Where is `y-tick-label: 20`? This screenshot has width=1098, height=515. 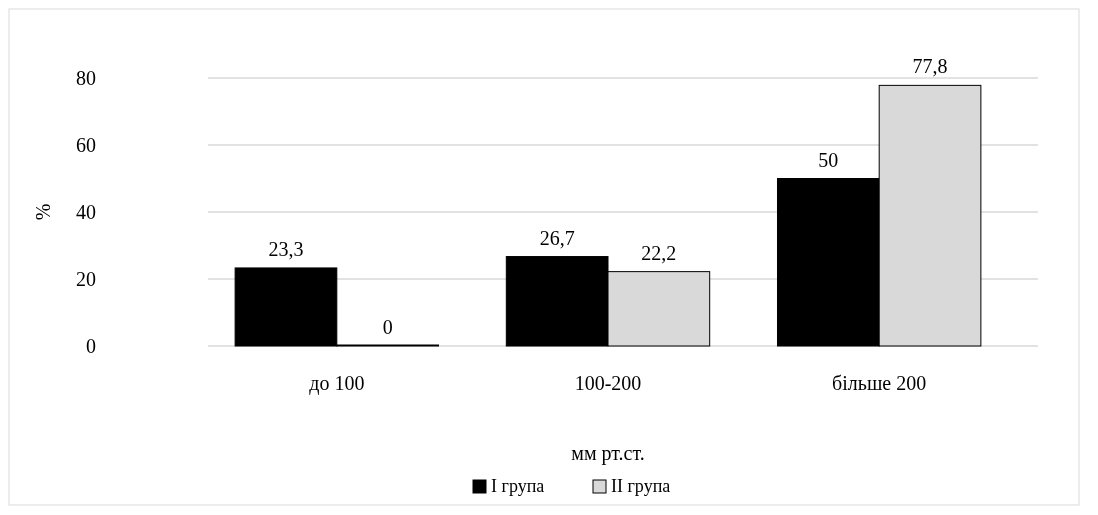 y-tick-label: 20 is located at coordinates (86, 279).